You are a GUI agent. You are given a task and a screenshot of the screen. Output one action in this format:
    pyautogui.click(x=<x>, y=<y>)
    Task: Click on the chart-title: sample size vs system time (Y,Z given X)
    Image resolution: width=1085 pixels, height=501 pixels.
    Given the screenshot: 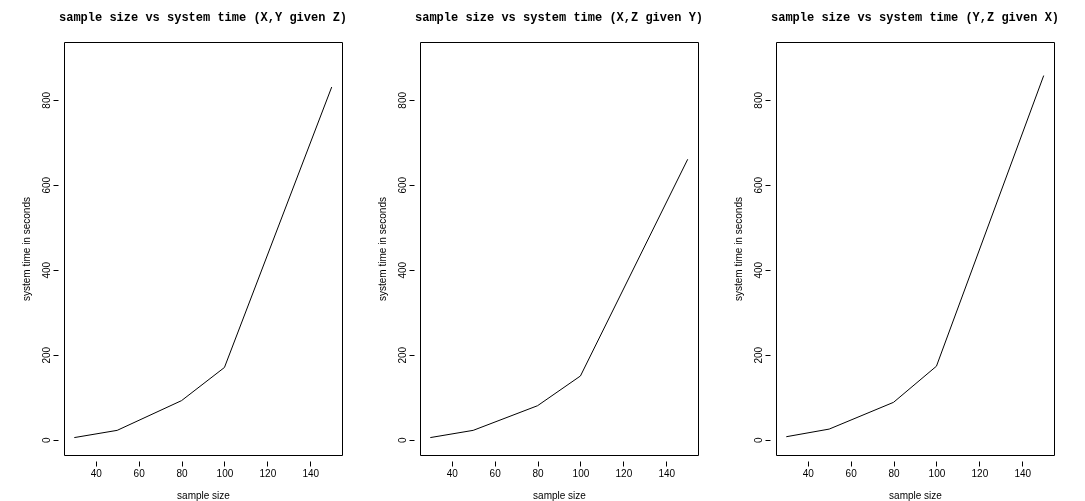 What is the action you would take?
    pyautogui.click(x=915, y=18)
    